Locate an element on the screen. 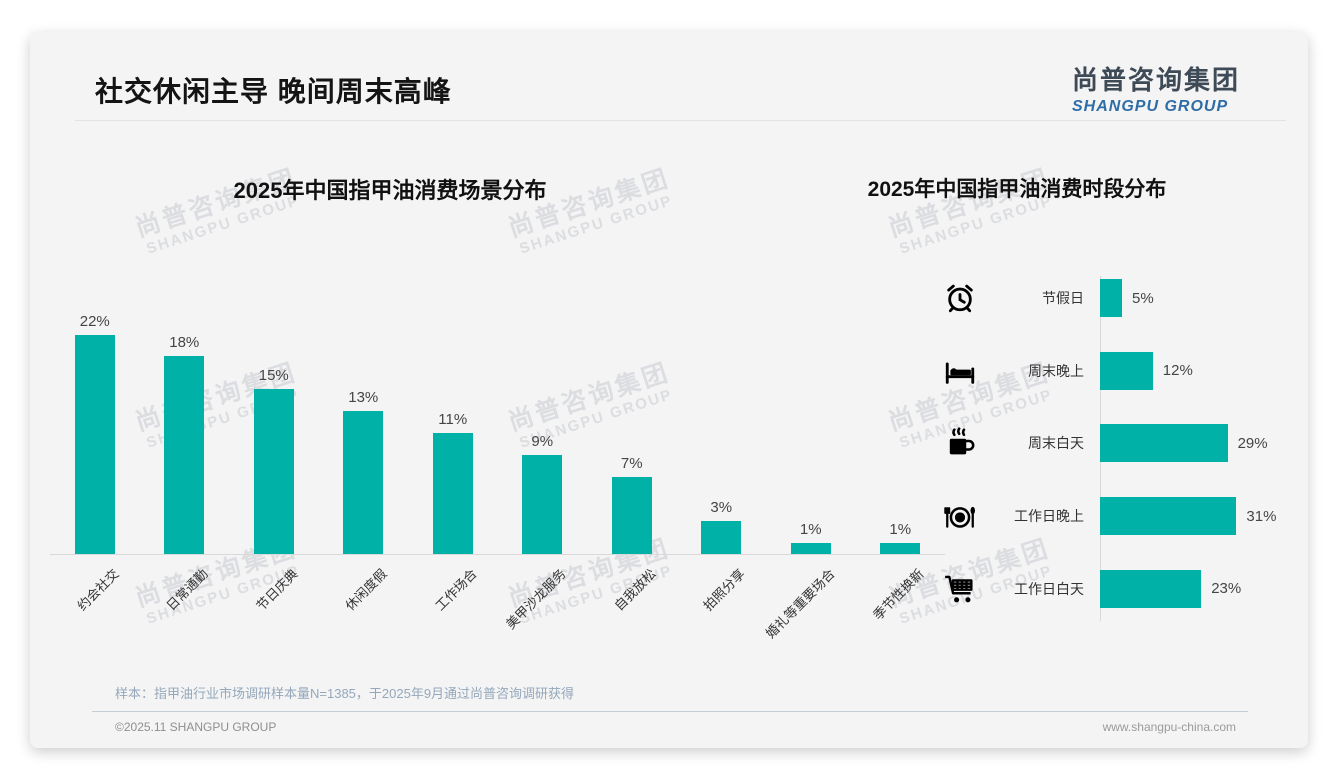 This screenshot has width=1340, height=780. bar-value-label: 22% is located at coordinates (94, 321).